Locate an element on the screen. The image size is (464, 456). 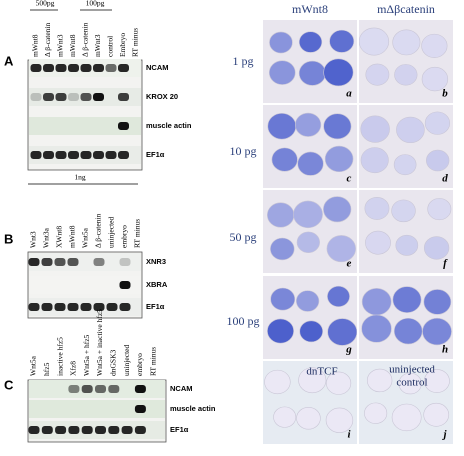
panel-letter: A is located at coordinates (9, 60).